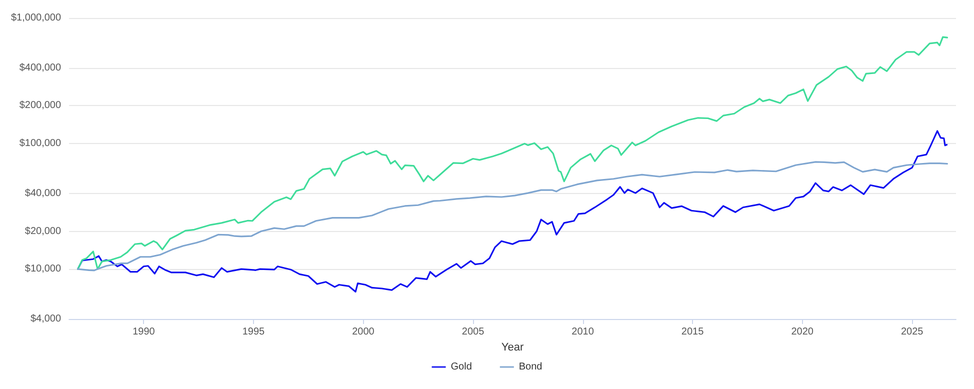 This screenshot has width=974, height=389. I want to click on y-tick-label: $20,000, so click(43, 231).